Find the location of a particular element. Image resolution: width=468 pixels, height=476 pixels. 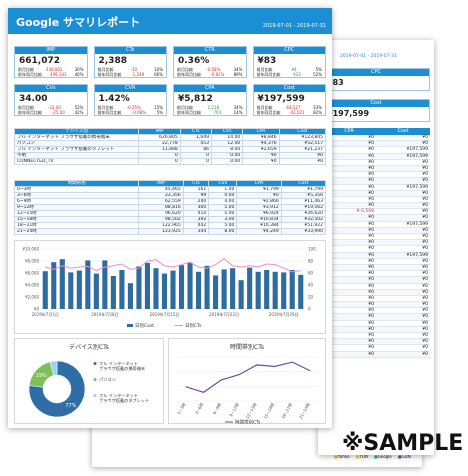

legend-ydn: ■YDN is located at coordinates (361, 456).